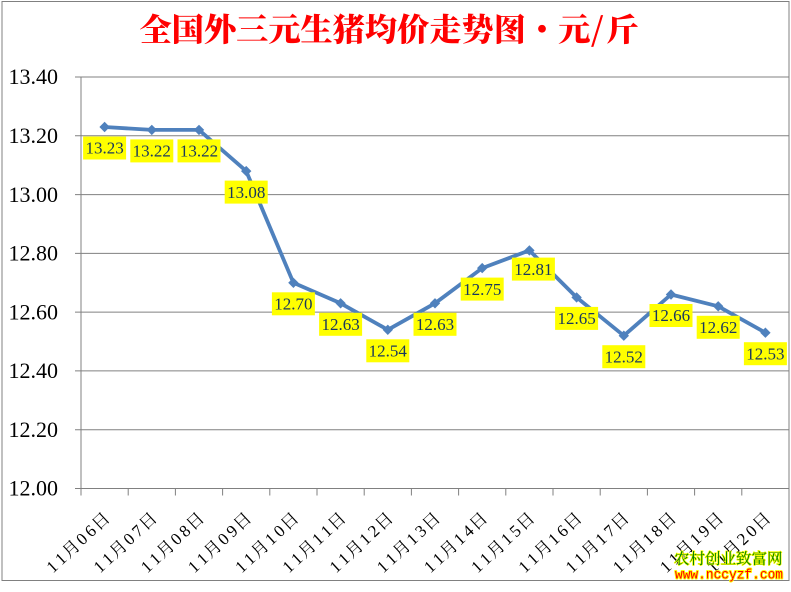 The height and width of the screenshot is (592, 791). Describe the element at coordinates (34, 370) in the screenshot. I see `svg-text: 12.40` at that location.